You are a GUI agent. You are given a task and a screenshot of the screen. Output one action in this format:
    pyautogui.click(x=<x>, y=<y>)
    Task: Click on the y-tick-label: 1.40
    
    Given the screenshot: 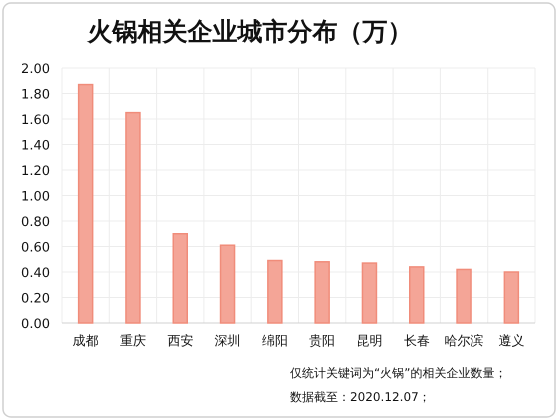 What is the action you would take?
    pyautogui.click(x=35, y=146)
    